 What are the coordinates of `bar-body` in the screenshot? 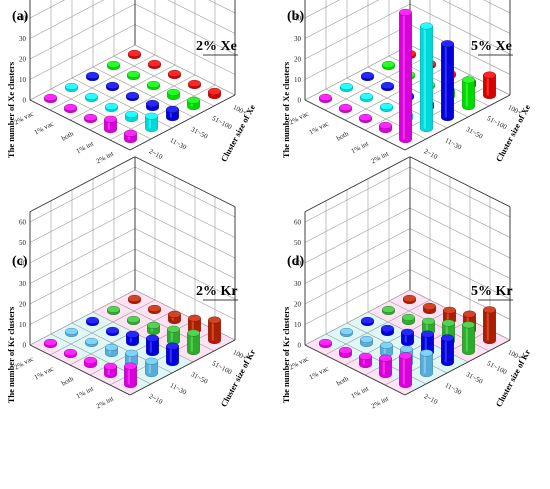 It's located at (447, 351).